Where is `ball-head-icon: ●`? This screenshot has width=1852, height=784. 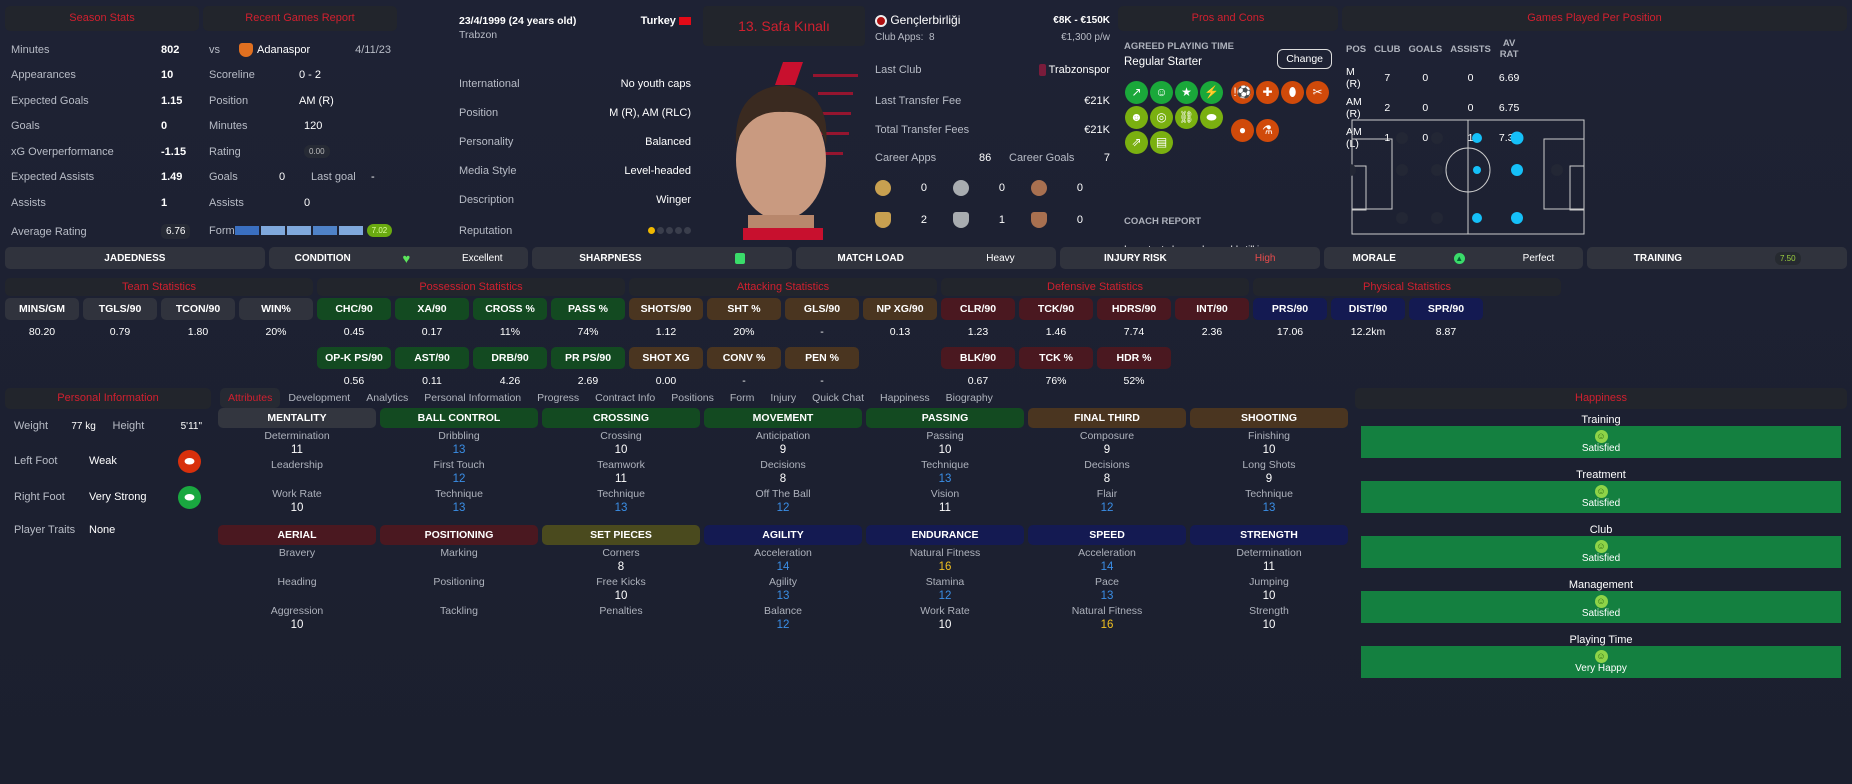 ball-head-icon: ● is located at coordinates (1242, 130).